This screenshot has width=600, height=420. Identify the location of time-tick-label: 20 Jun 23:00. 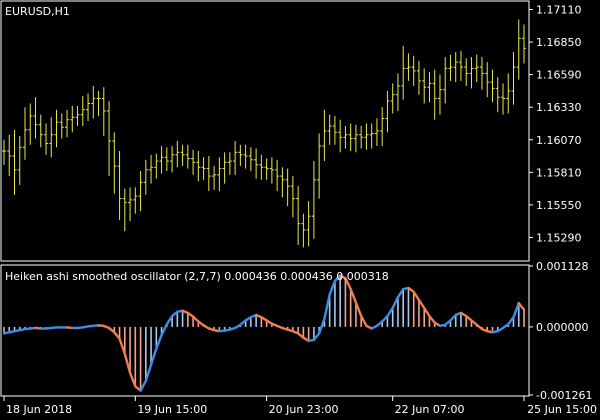
(304, 409).